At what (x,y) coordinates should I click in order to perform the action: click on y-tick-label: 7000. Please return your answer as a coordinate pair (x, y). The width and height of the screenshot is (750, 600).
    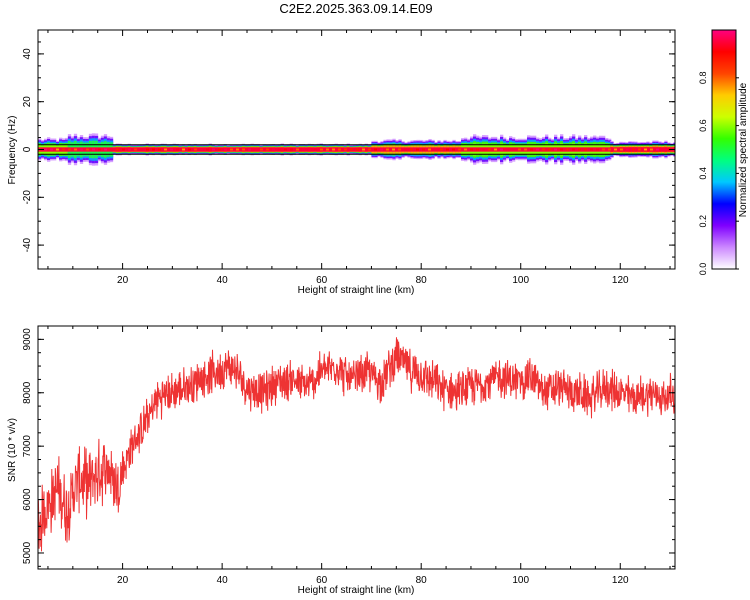
    Looking at the image, I should click on (27, 446).